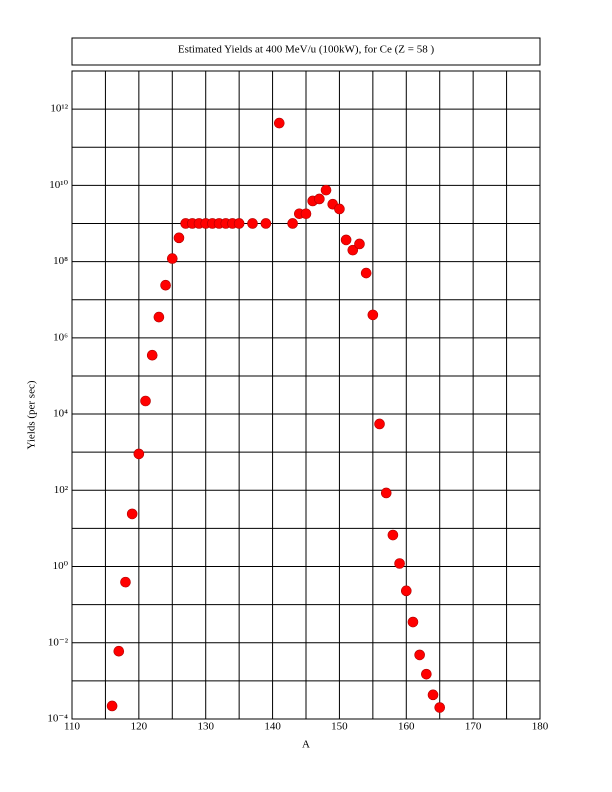 The width and height of the screenshot is (612, 792). I want to click on y-tick-label: 10², so click(61, 490).